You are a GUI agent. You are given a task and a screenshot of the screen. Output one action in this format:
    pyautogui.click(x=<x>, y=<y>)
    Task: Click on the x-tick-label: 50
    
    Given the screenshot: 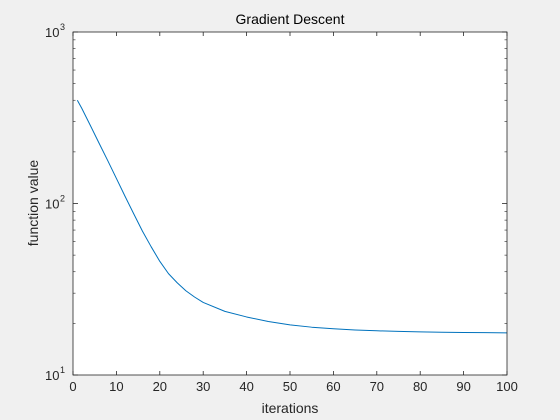 What is the action you would take?
    pyautogui.click(x=290, y=386)
    